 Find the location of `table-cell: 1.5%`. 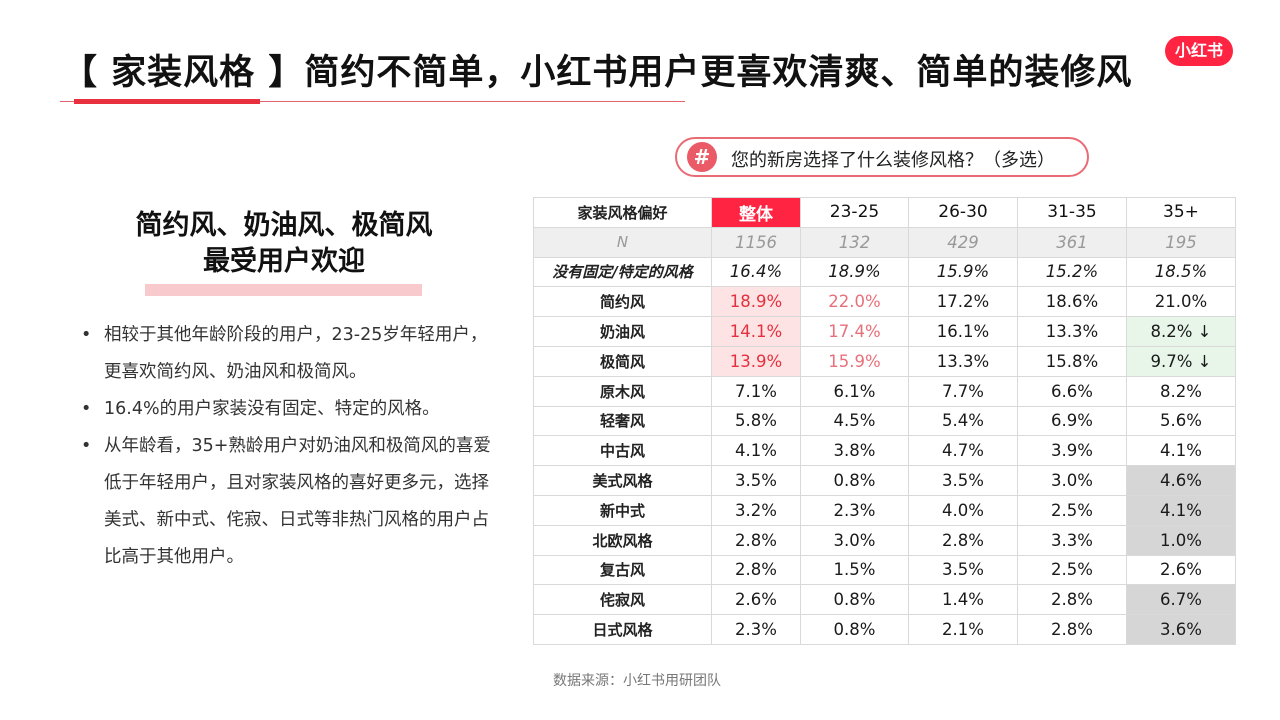

table-cell: 1.5% is located at coordinates (854, 570).